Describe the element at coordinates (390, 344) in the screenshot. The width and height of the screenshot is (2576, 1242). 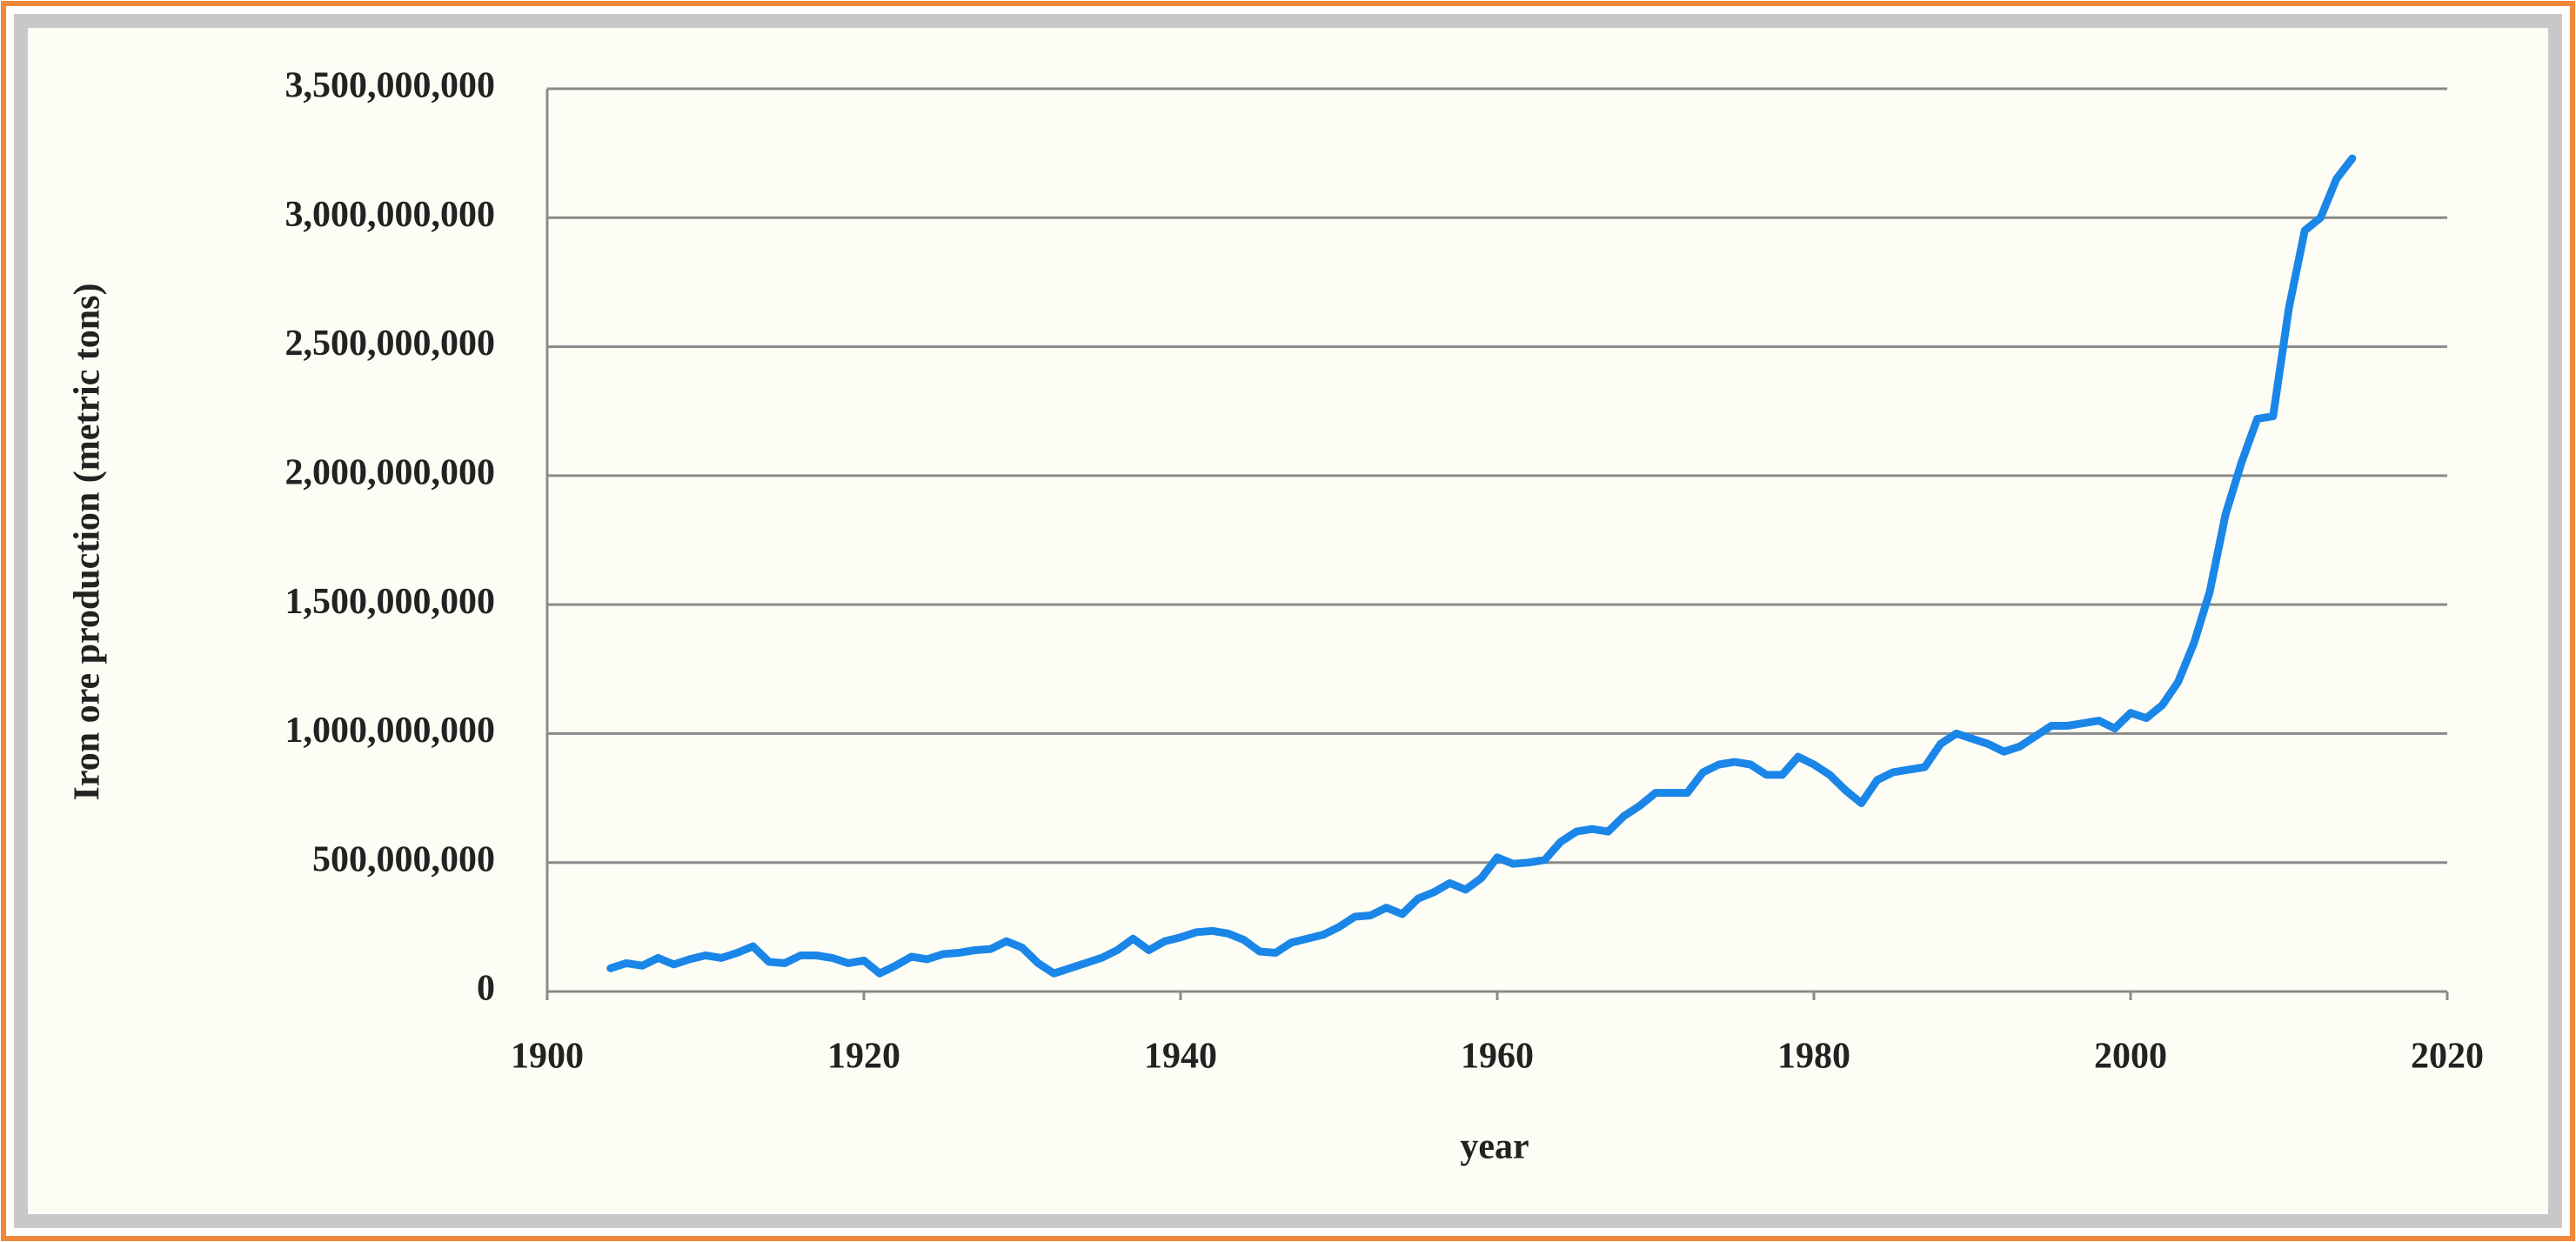
I see `y-tick-label: 2,500,000,000` at that location.